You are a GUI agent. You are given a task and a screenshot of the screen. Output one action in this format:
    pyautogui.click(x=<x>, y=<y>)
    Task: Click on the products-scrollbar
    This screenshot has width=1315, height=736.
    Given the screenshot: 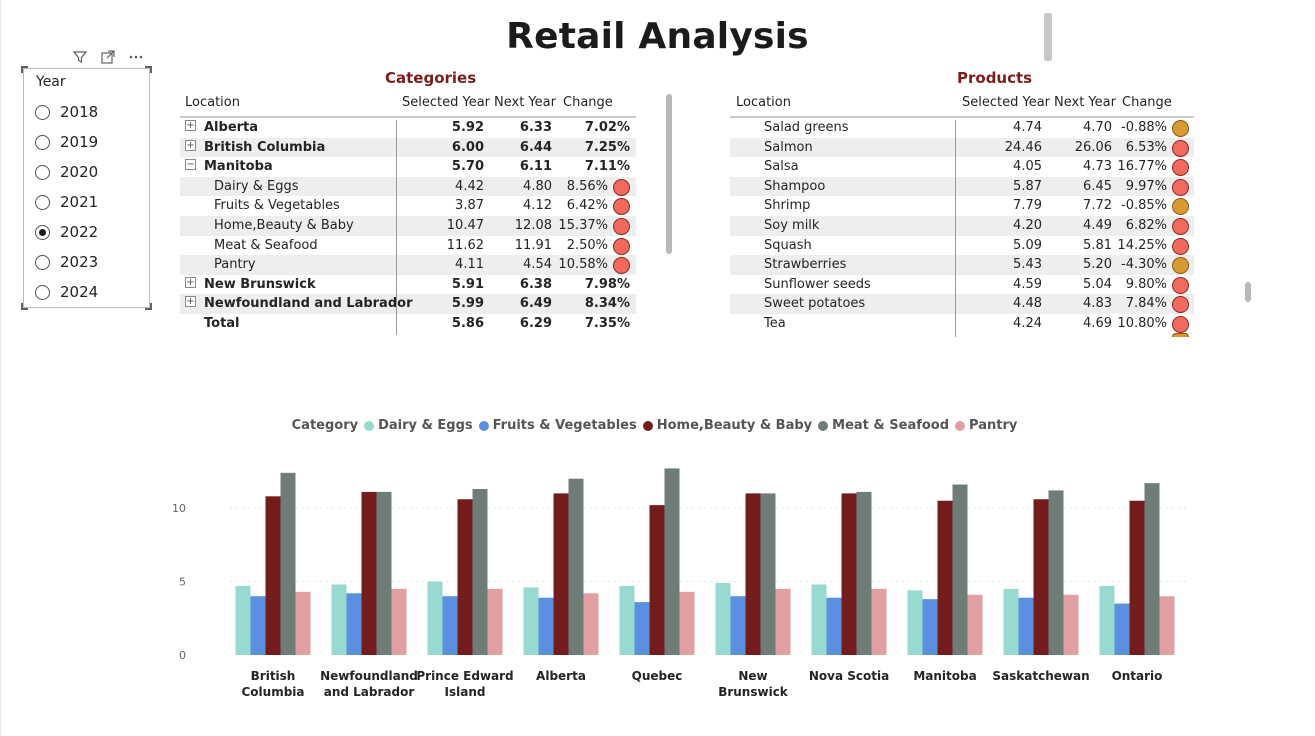 What is the action you would take?
    pyautogui.click(x=1248, y=292)
    